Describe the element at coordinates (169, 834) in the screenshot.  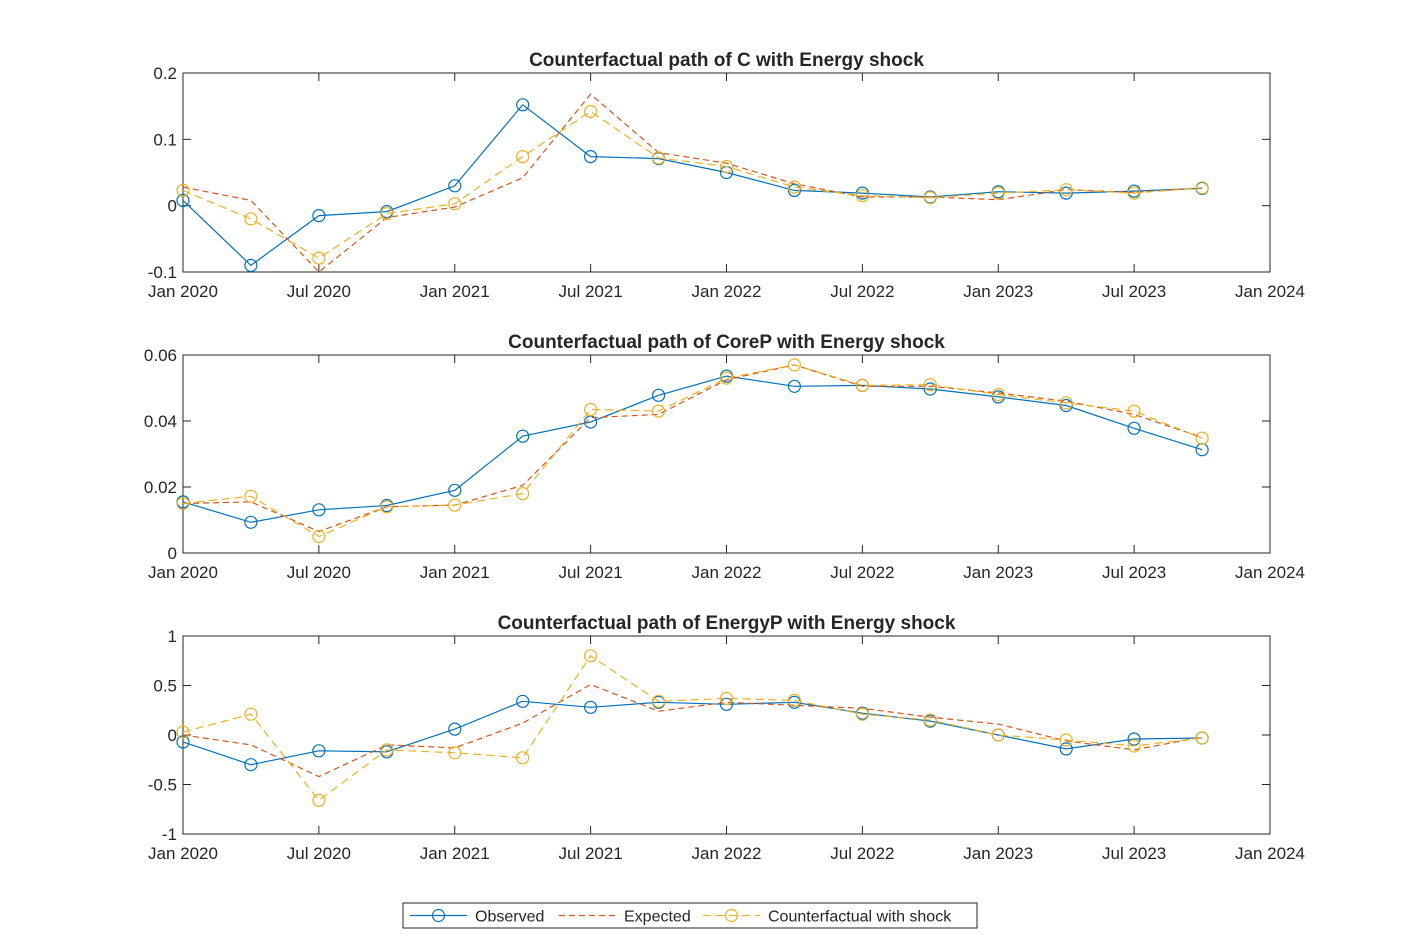
I see `y-tick-label: -1` at that location.